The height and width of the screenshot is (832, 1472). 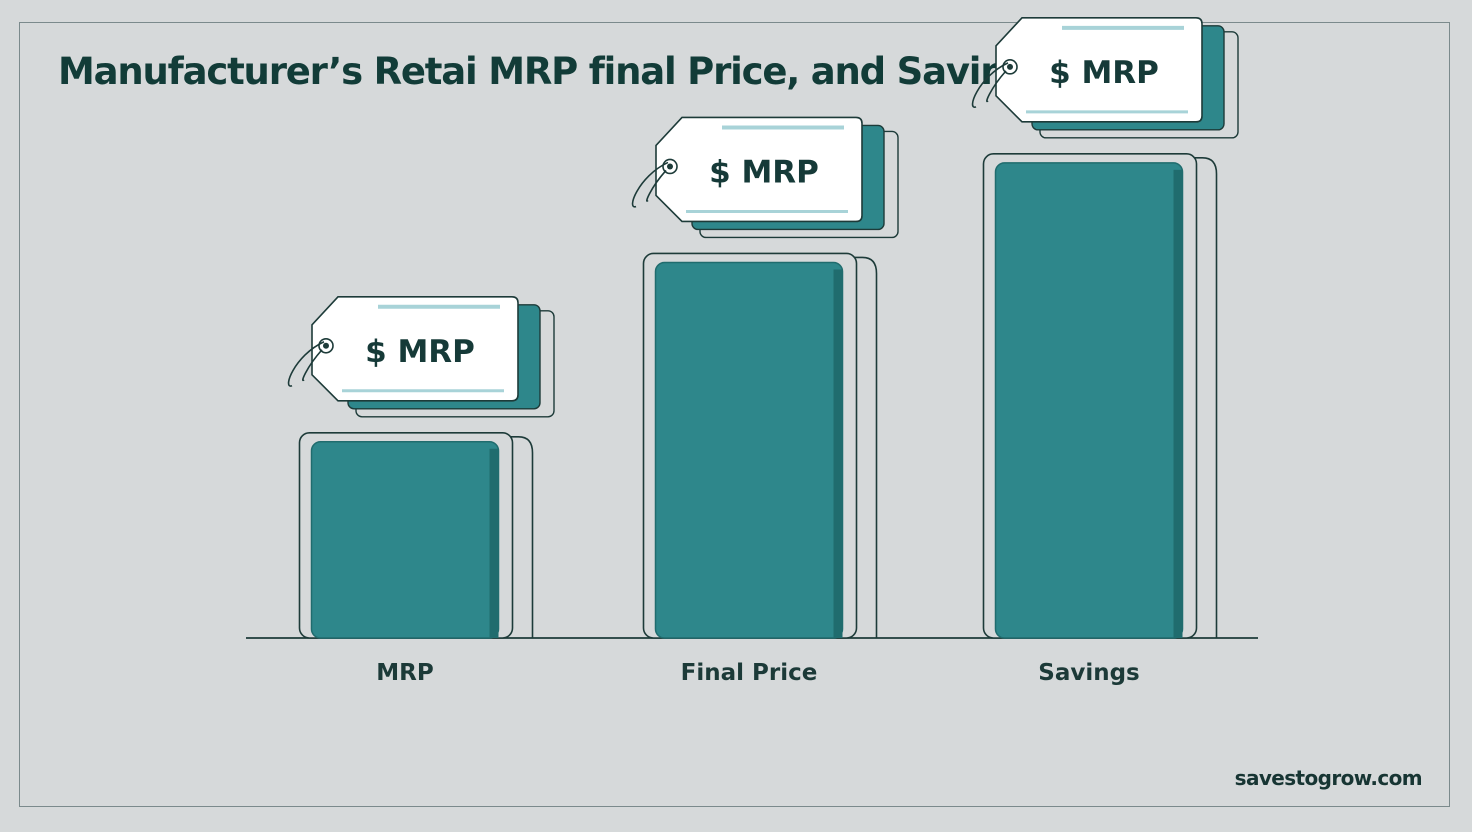 What do you see at coordinates (1328, 778) in the screenshot?
I see `watermark: savestogrow.com` at bounding box center [1328, 778].